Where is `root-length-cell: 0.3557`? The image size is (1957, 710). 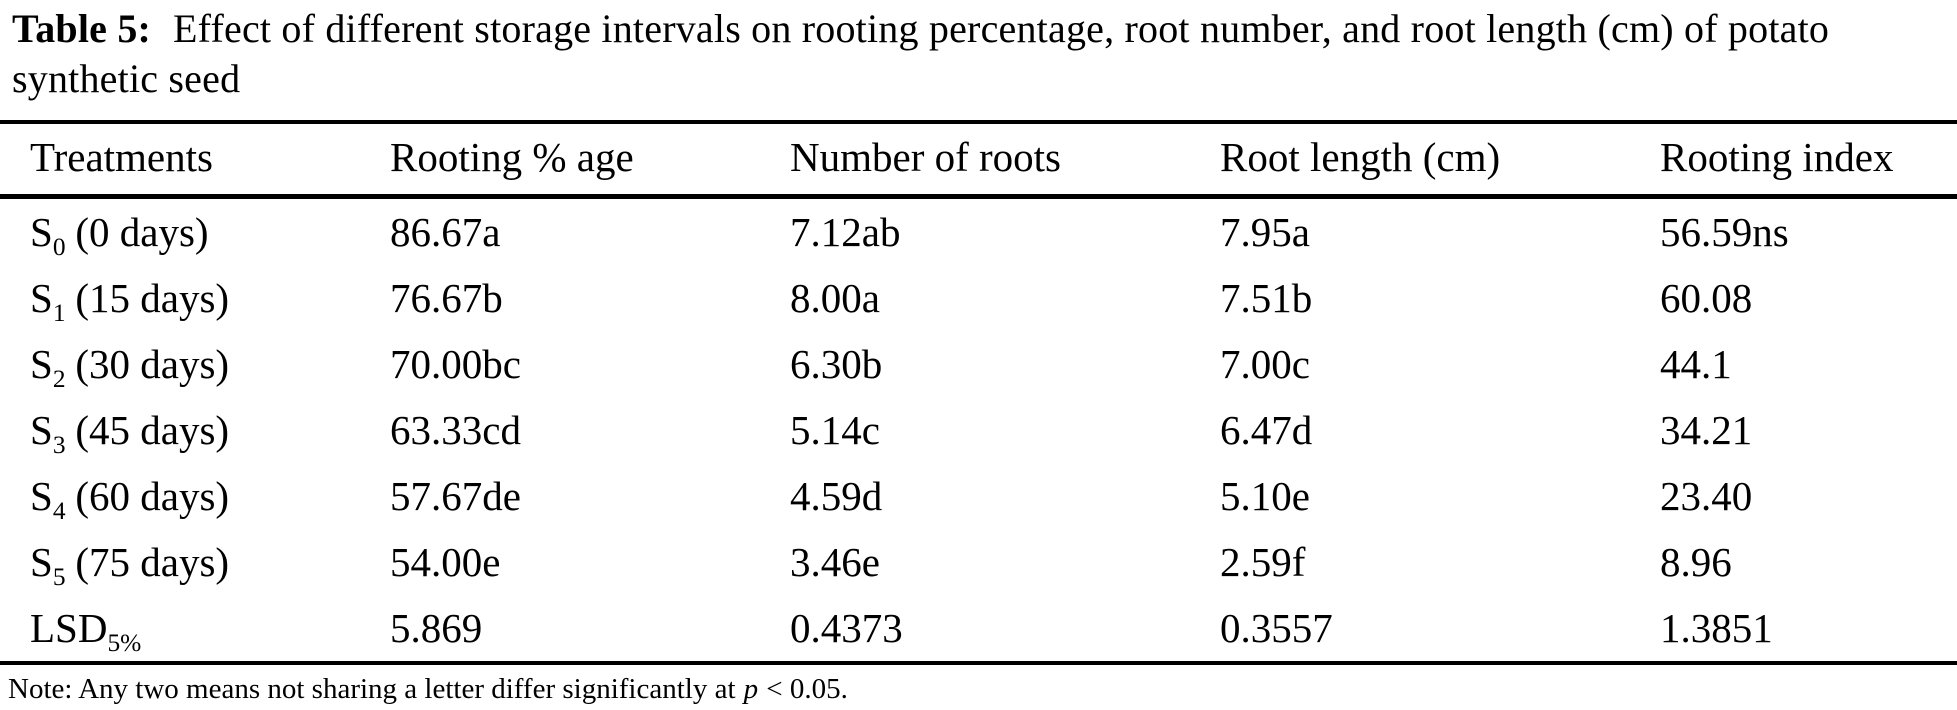
root-length-cell: 0.3557 is located at coordinates (1276, 628).